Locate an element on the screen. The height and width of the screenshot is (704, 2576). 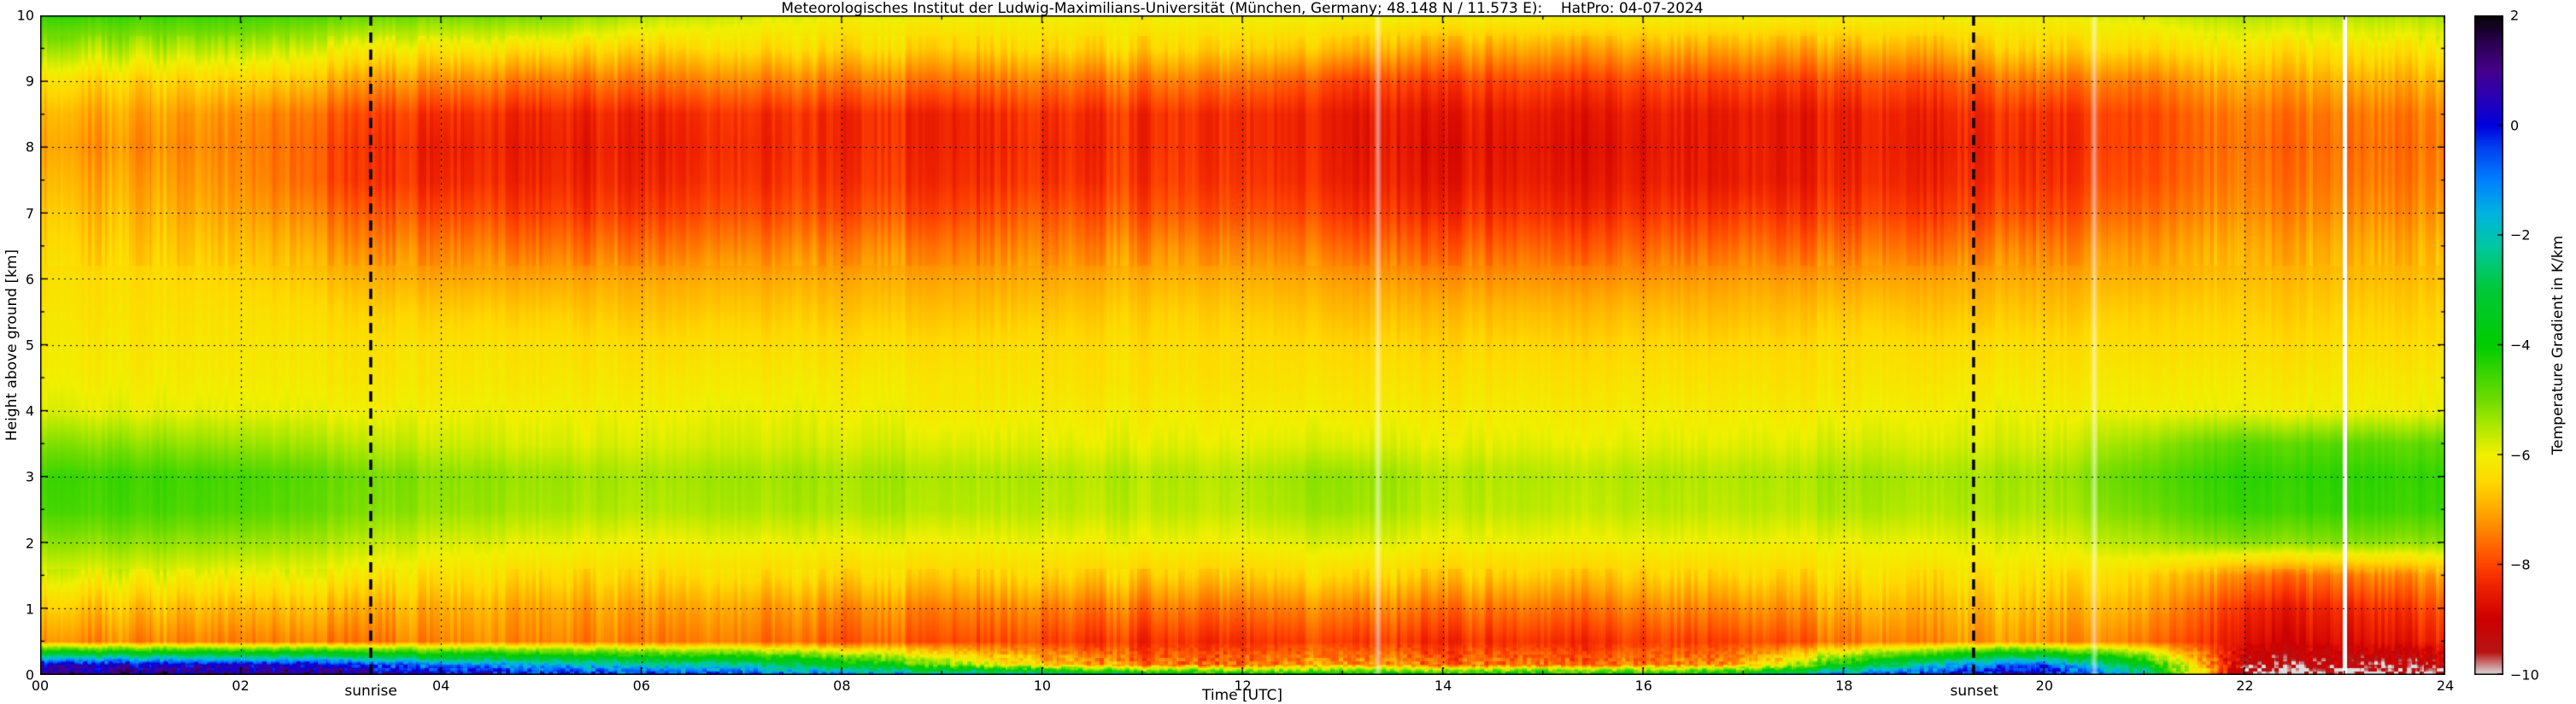
colorbar-tick-label: −10 is located at coordinates (2524, 674).